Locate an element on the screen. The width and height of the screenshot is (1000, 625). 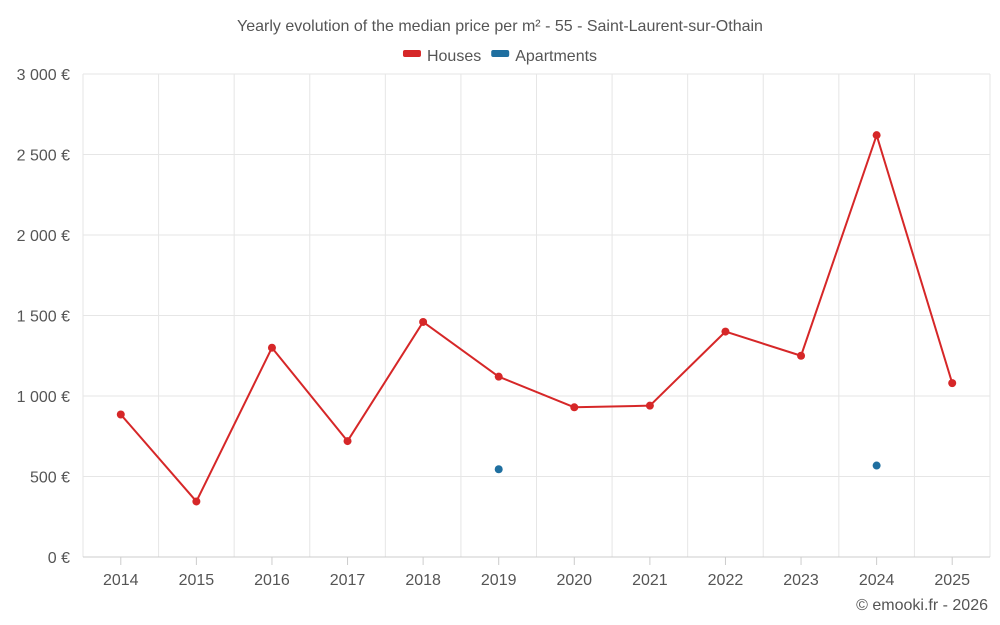
x-tick-label: 2014 is located at coordinates (121, 580).